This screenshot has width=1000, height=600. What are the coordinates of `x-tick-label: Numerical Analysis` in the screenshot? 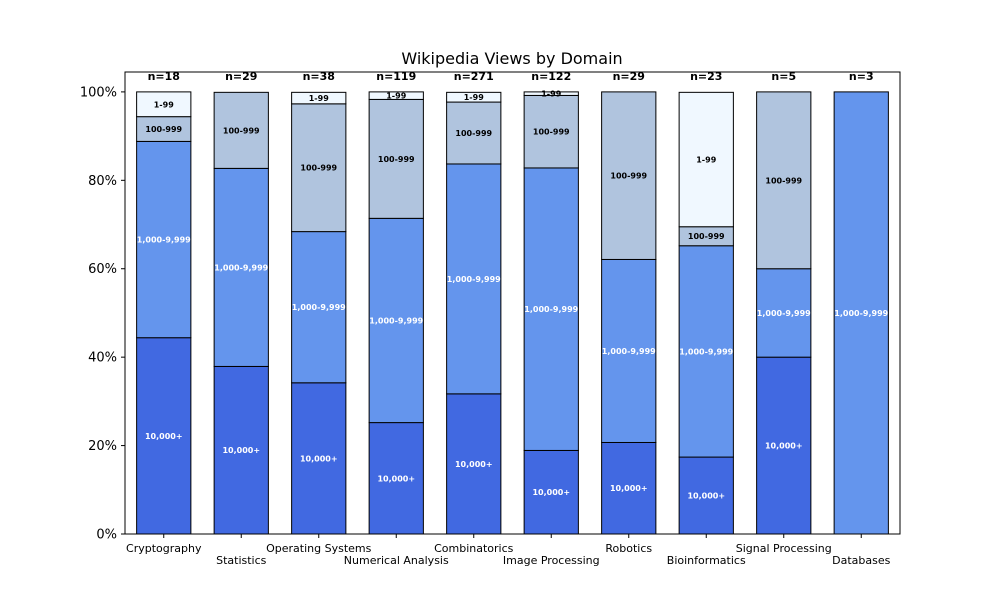 It's located at (396, 560).